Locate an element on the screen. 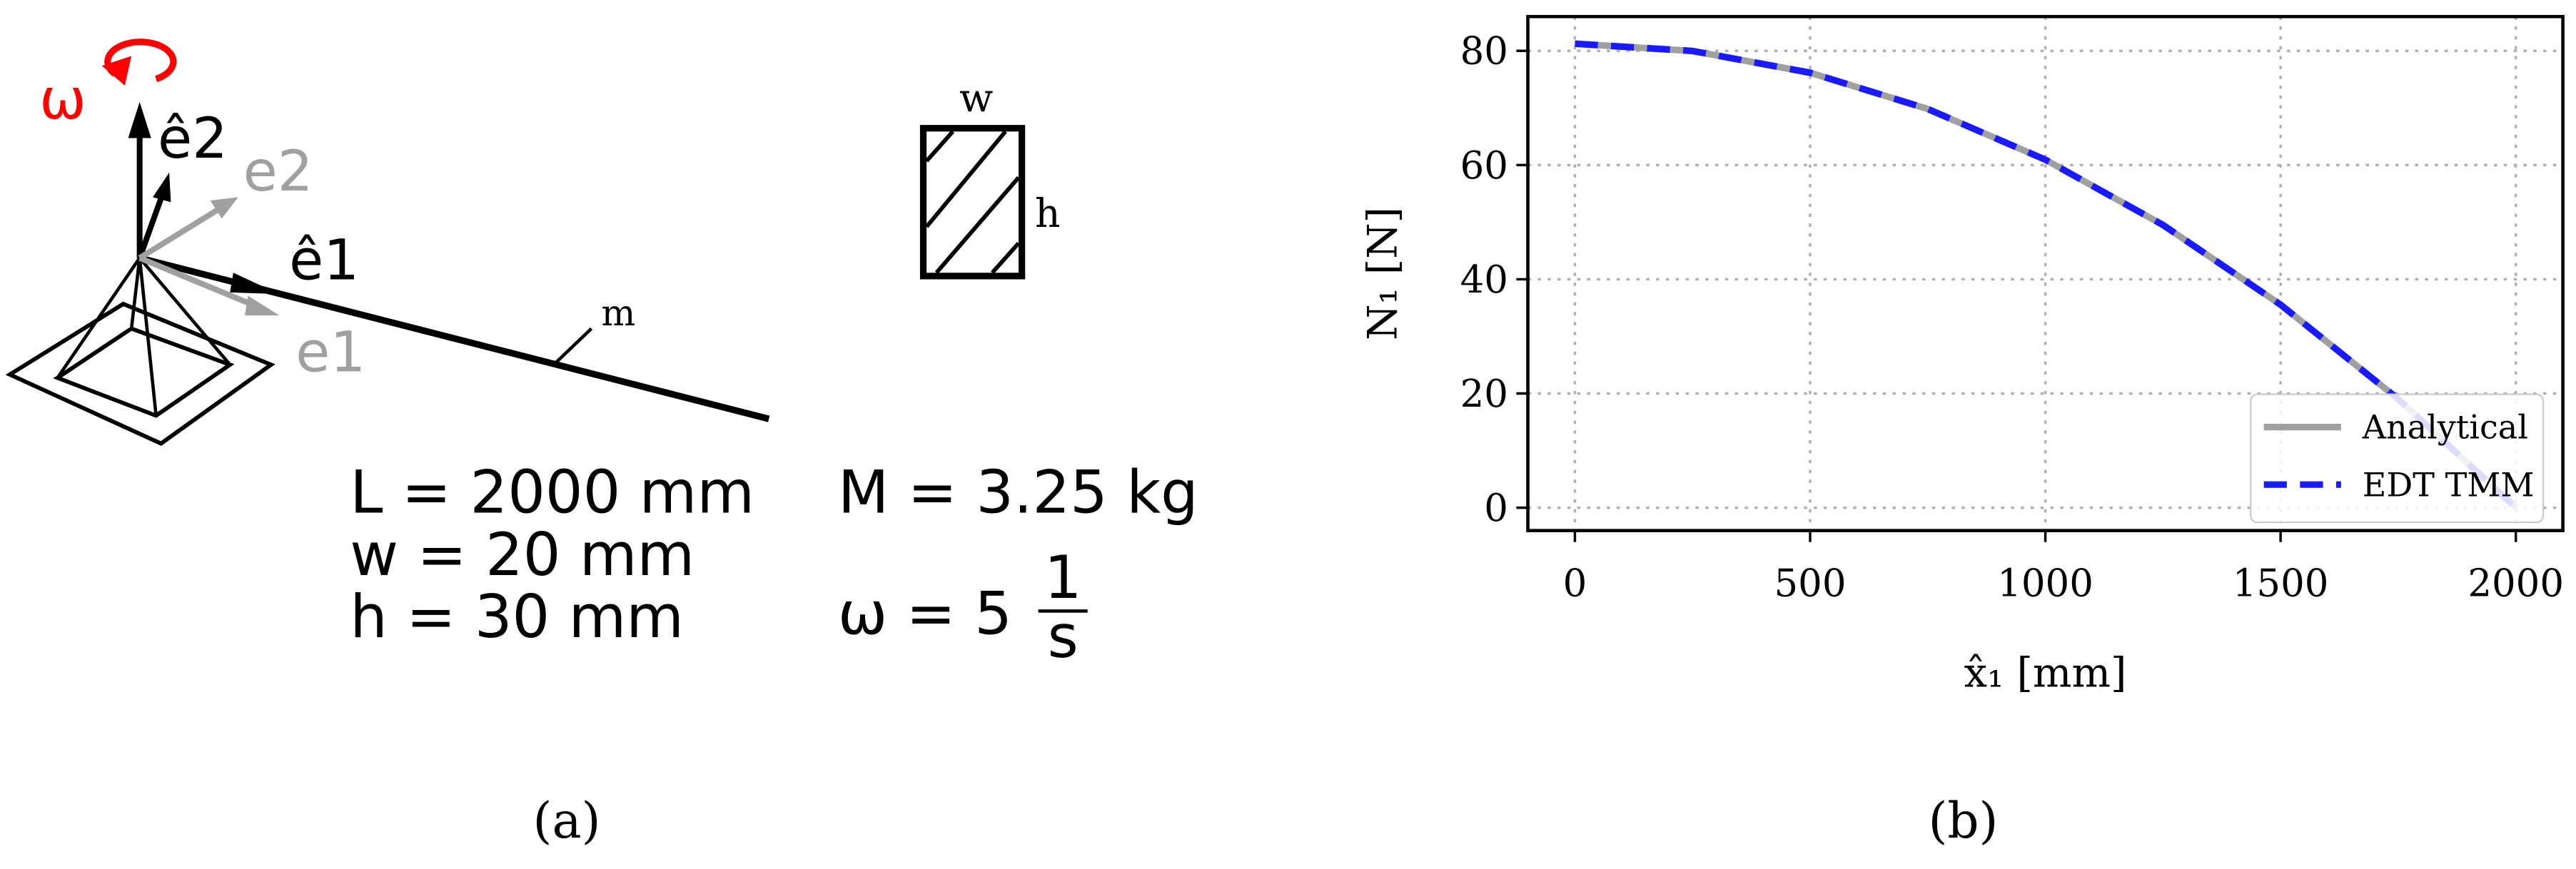 The image size is (2576, 869). equation: h = 30 mm is located at coordinates (517, 616).